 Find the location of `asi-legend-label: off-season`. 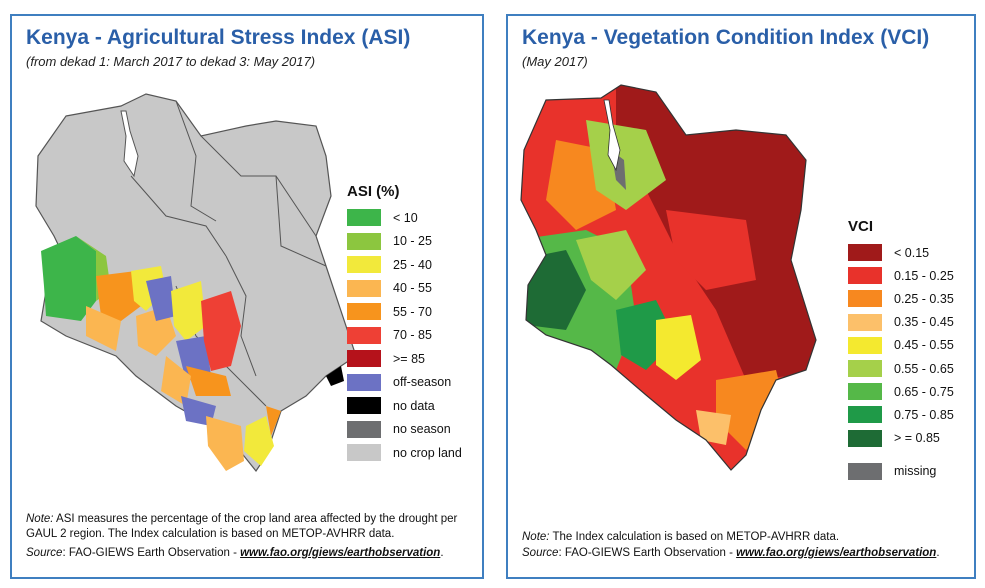

asi-legend-label: off-season is located at coordinates (422, 382).